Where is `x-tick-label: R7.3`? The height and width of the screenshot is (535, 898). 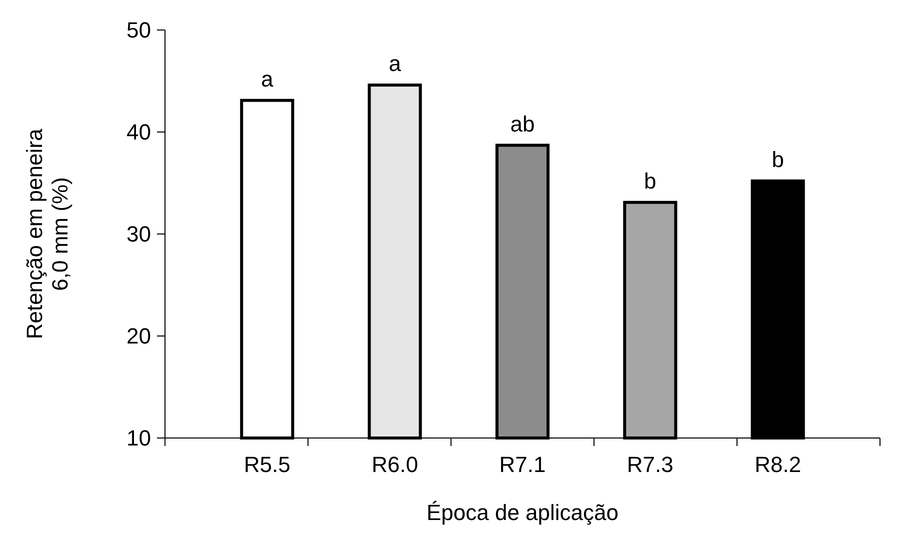
x-tick-label: R7.3 is located at coordinates (650, 464).